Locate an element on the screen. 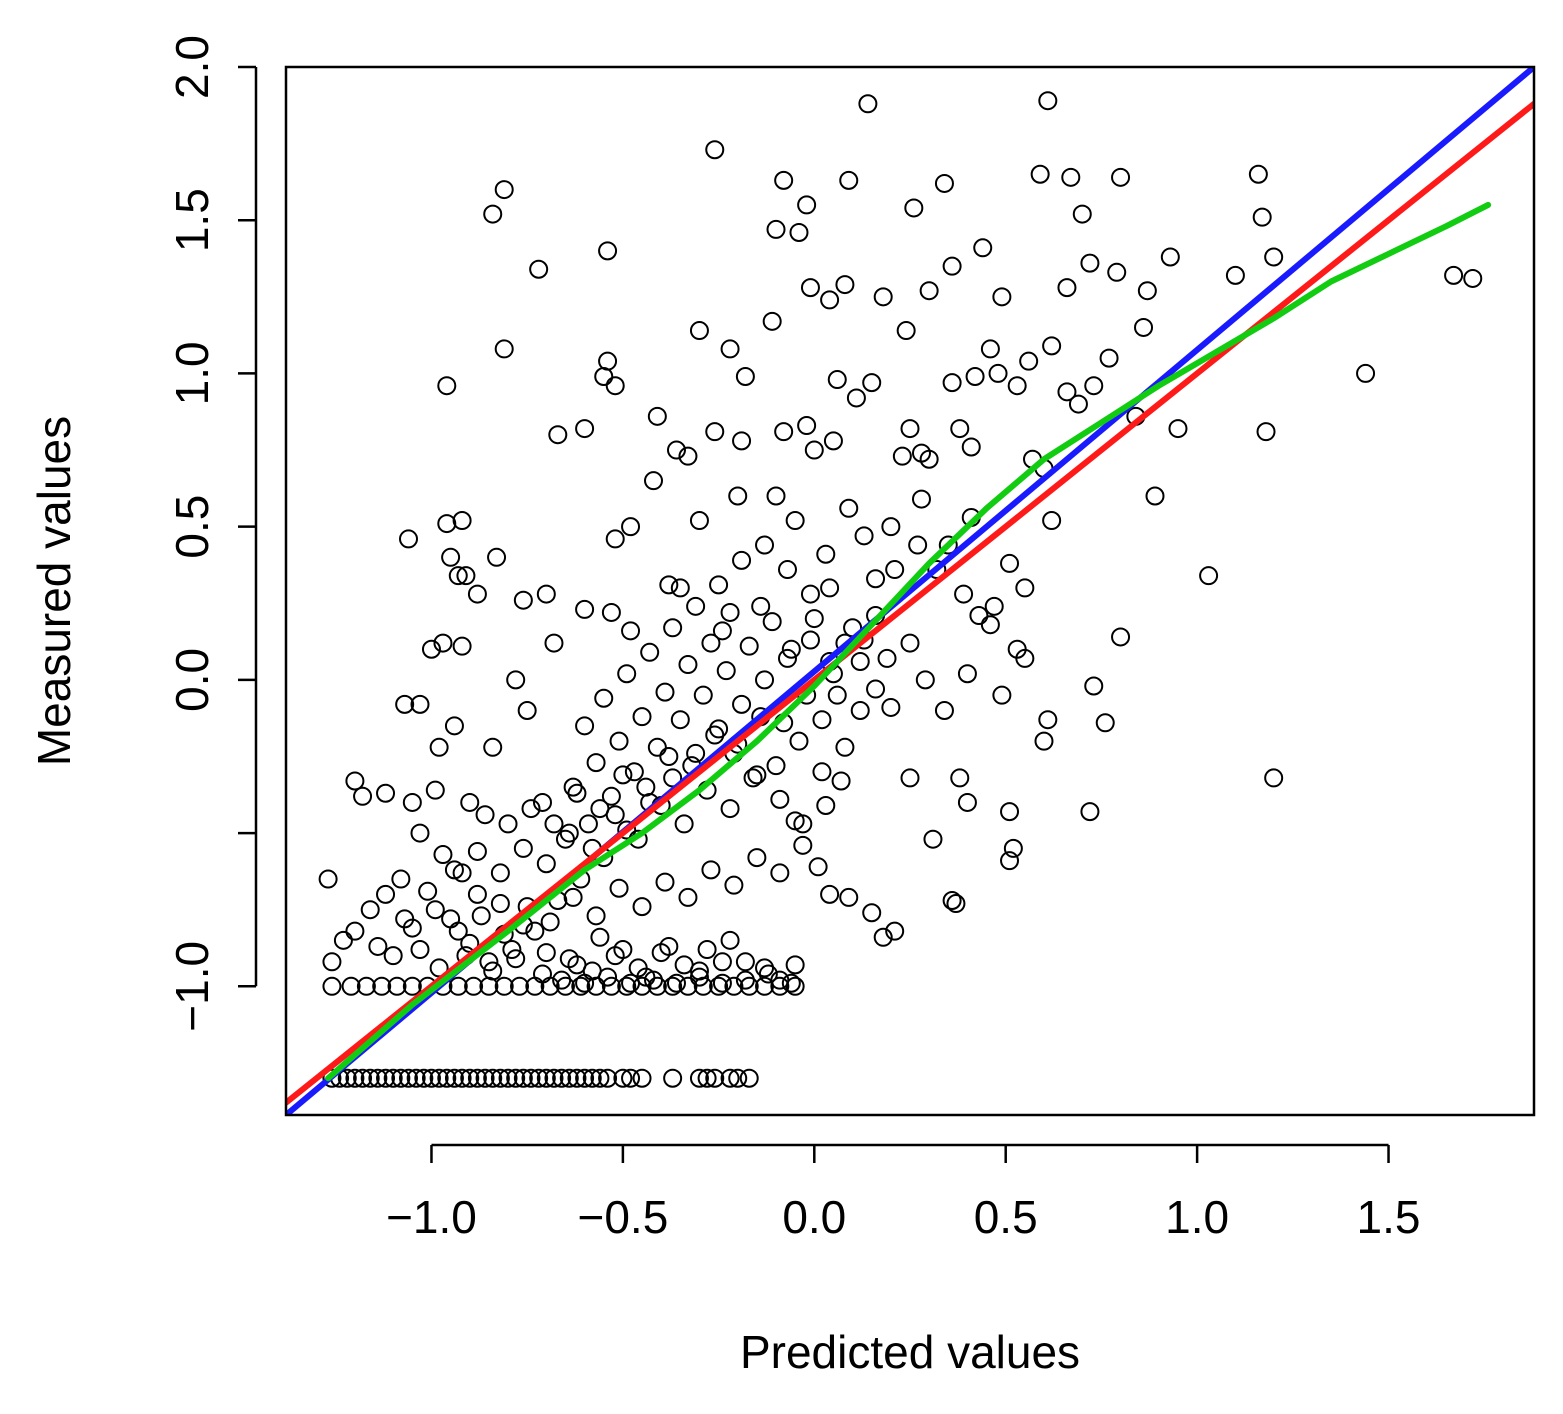  y-tick-label: 0.0 is located at coordinates (192, 680).